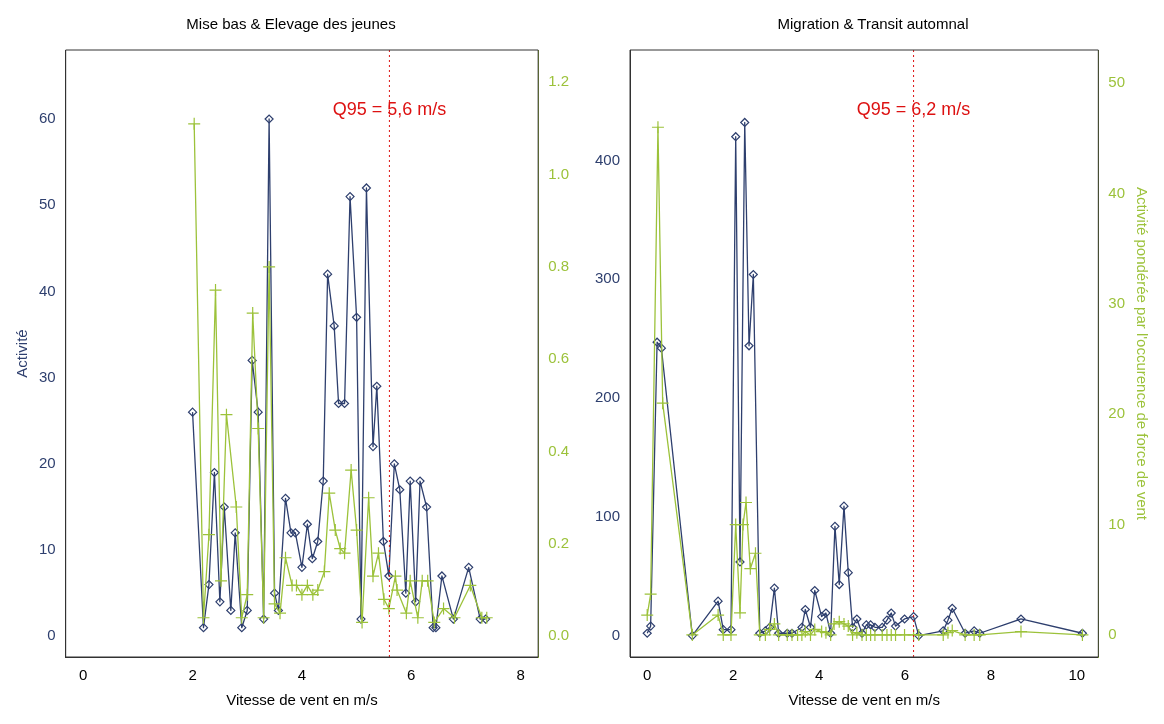 This screenshot has height=724, width=1164. What do you see at coordinates (1077, 675) in the screenshot?
I see `x-tick-label: 10` at bounding box center [1077, 675].